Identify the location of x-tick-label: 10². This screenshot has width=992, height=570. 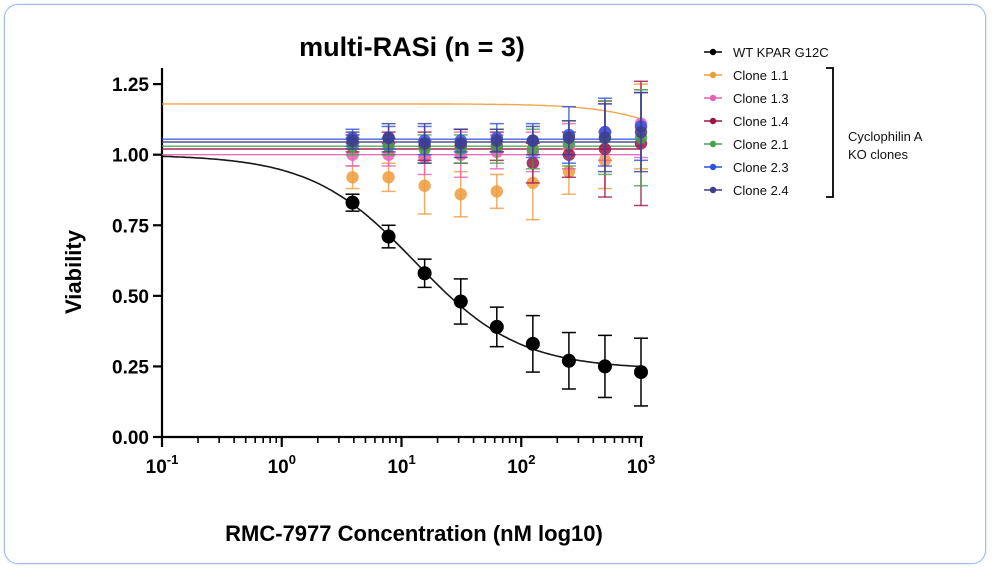
(521, 465).